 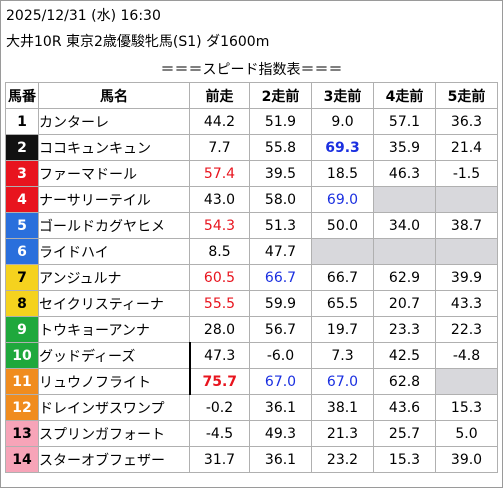 What do you see at coordinates (219, 147) in the screenshot?
I see `speed-index-cell: 7.7` at bounding box center [219, 147].